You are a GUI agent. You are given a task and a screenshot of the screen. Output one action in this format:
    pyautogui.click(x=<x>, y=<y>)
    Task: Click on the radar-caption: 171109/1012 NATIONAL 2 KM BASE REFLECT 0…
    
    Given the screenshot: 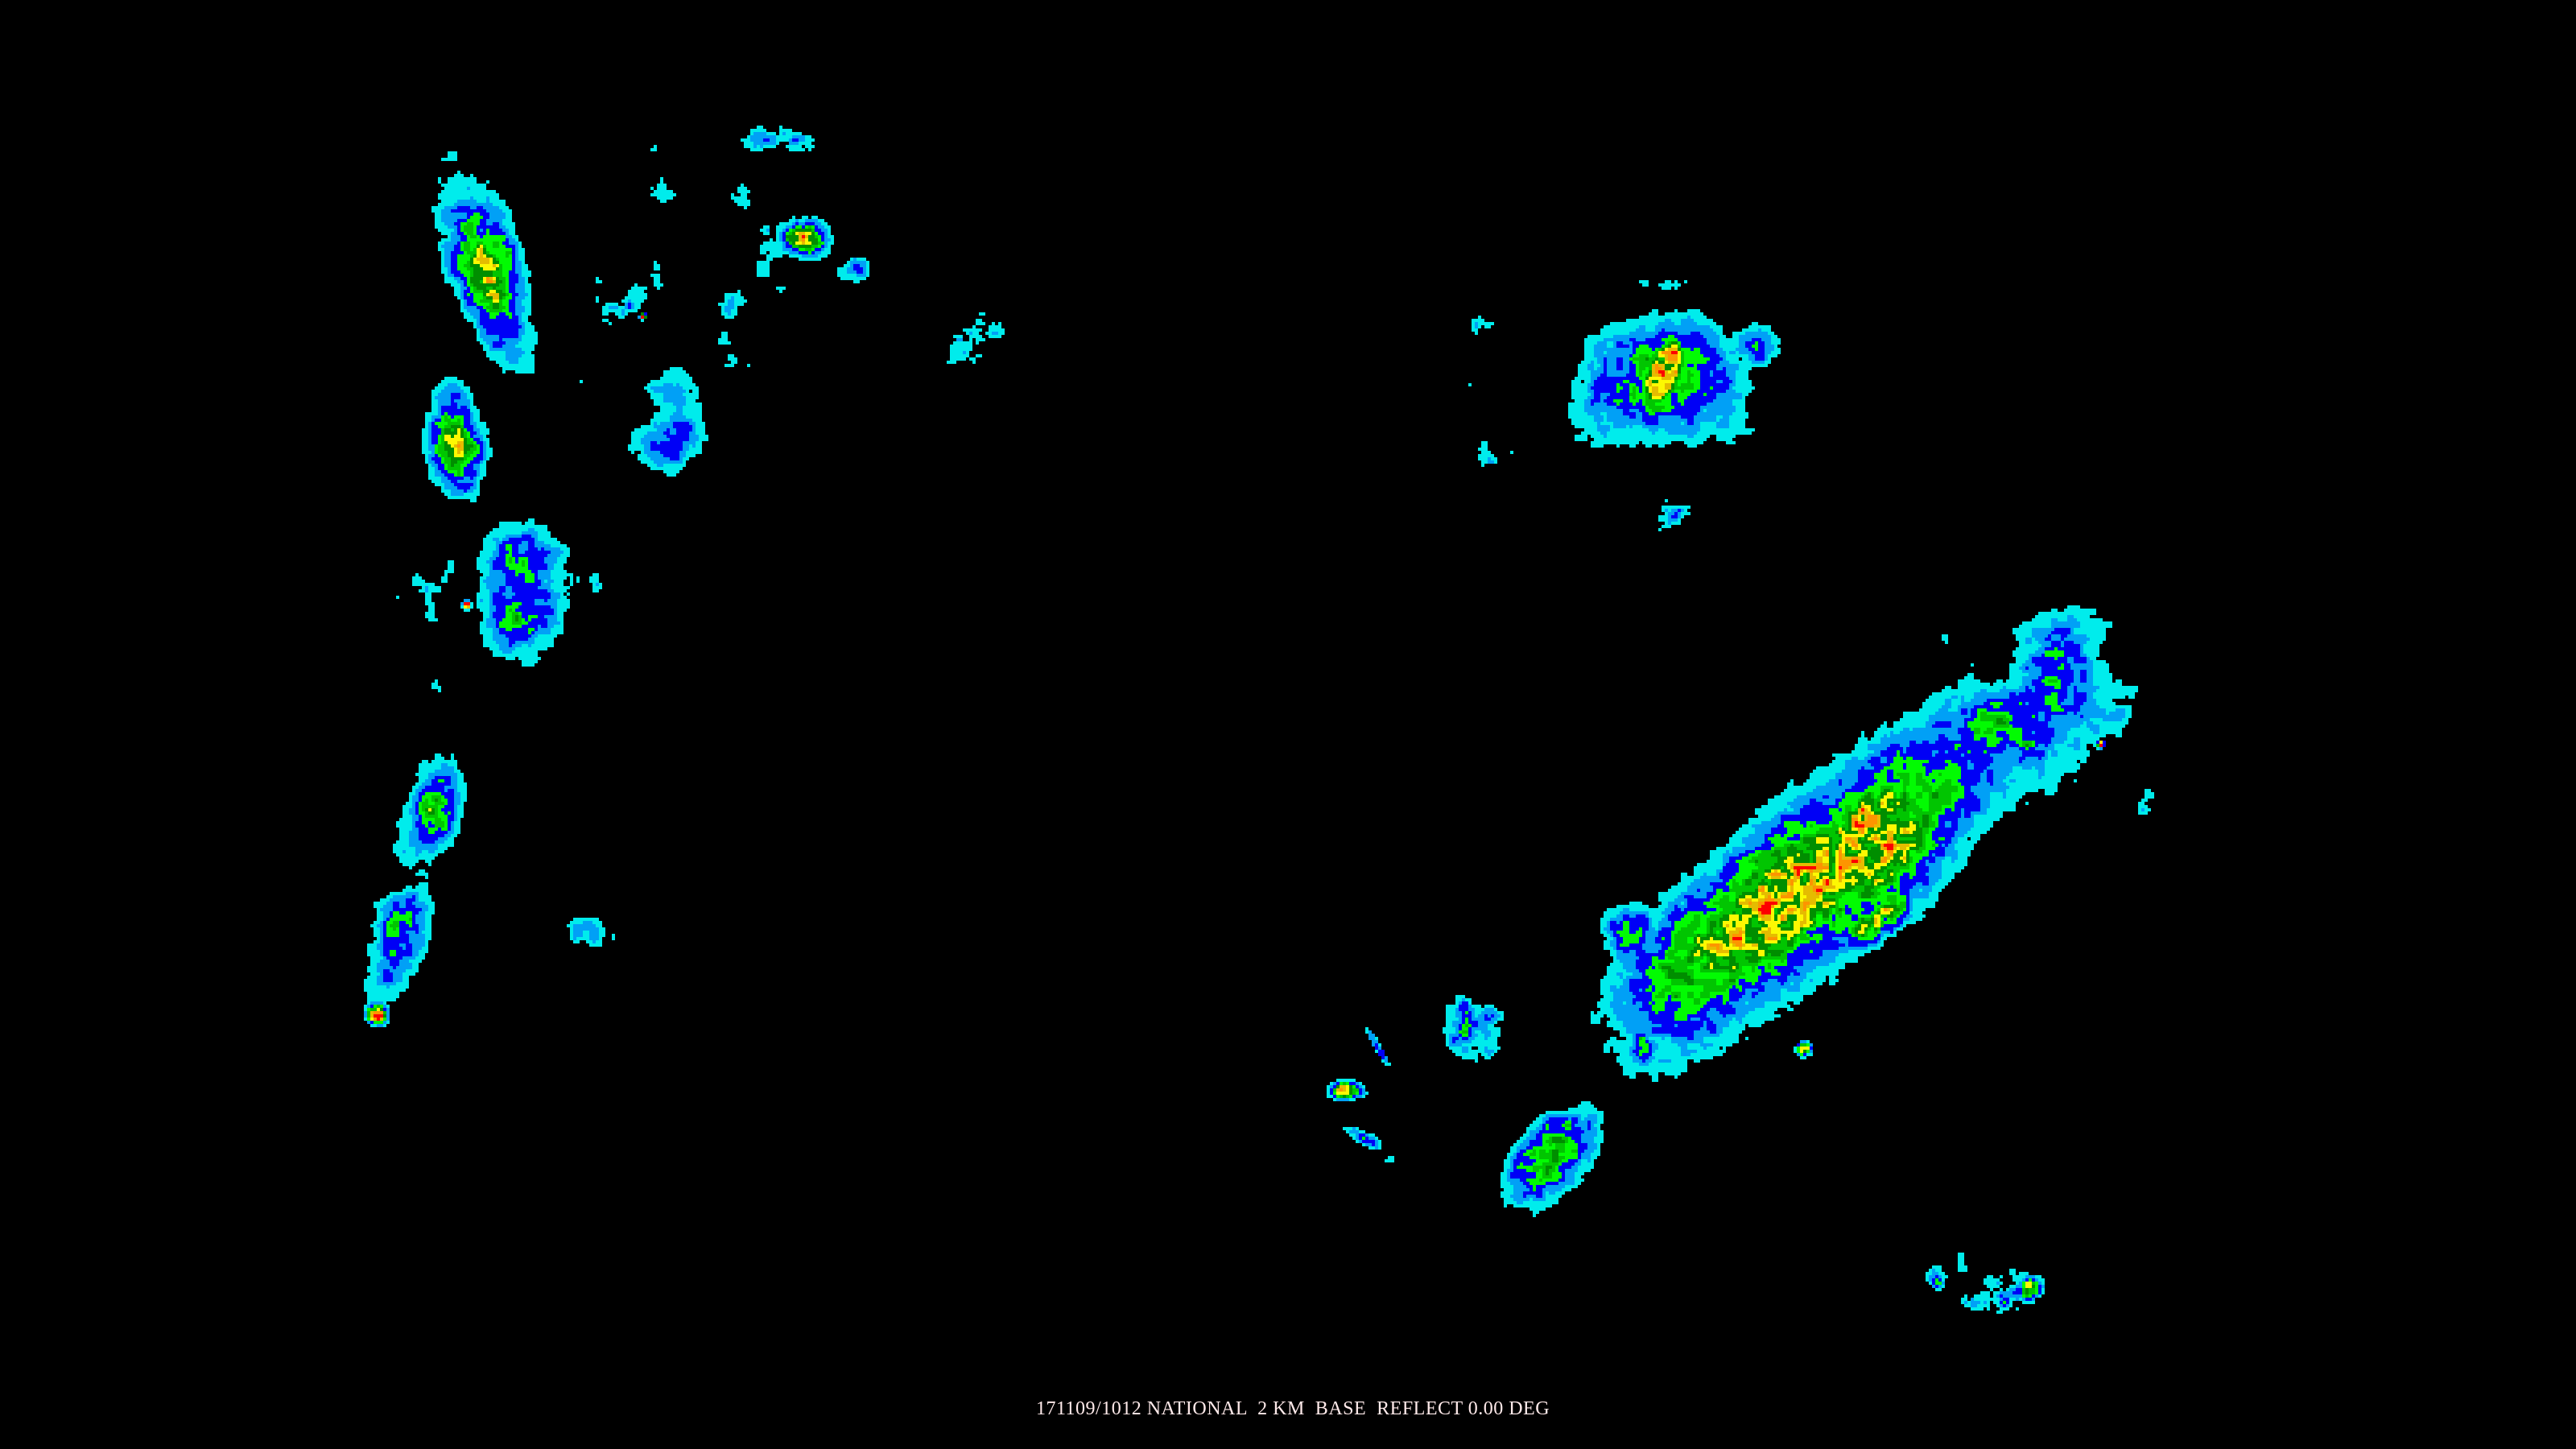 What is the action you would take?
    pyautogui.click(x=1292, y=1408)
    